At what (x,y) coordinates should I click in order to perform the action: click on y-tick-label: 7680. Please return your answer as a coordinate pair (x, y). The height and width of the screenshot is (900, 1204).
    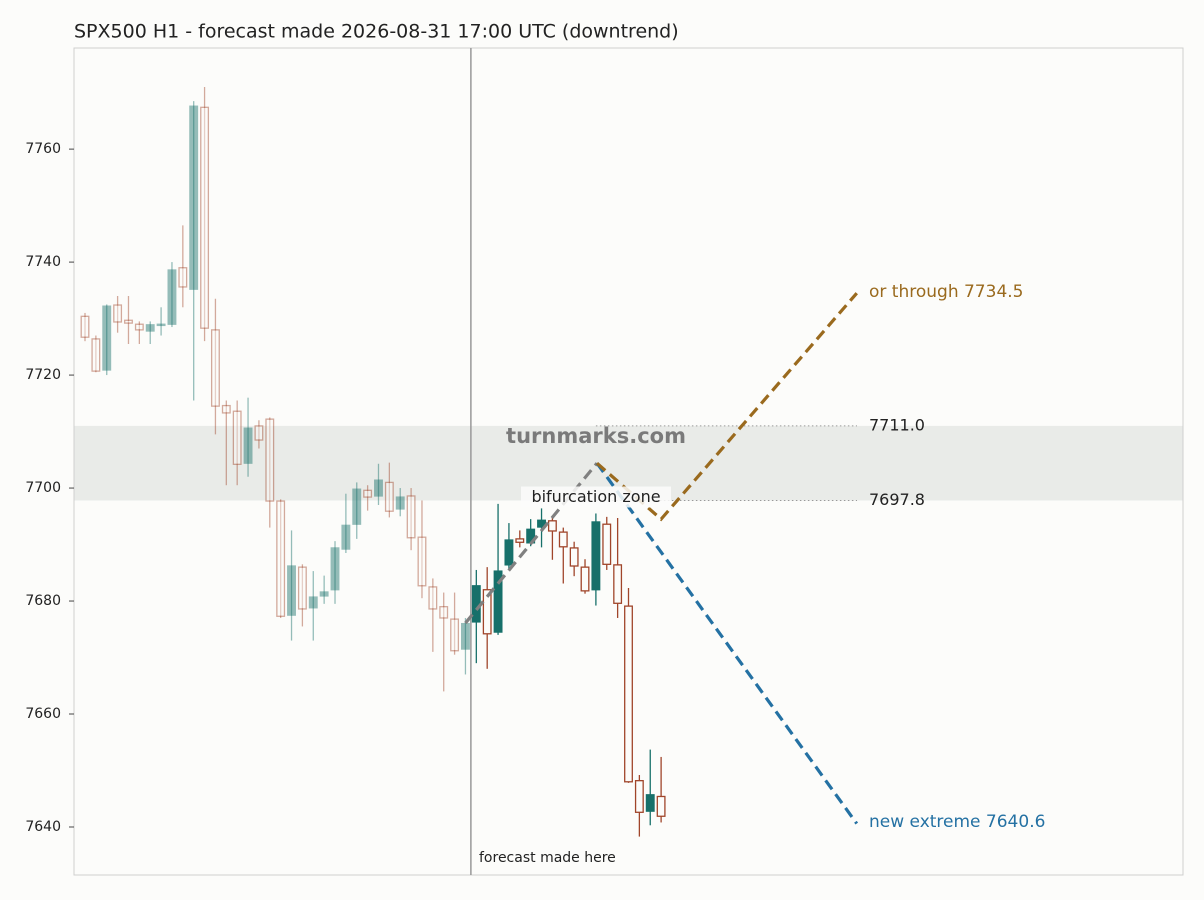
    Looking at the image, I should click on (43, 601).